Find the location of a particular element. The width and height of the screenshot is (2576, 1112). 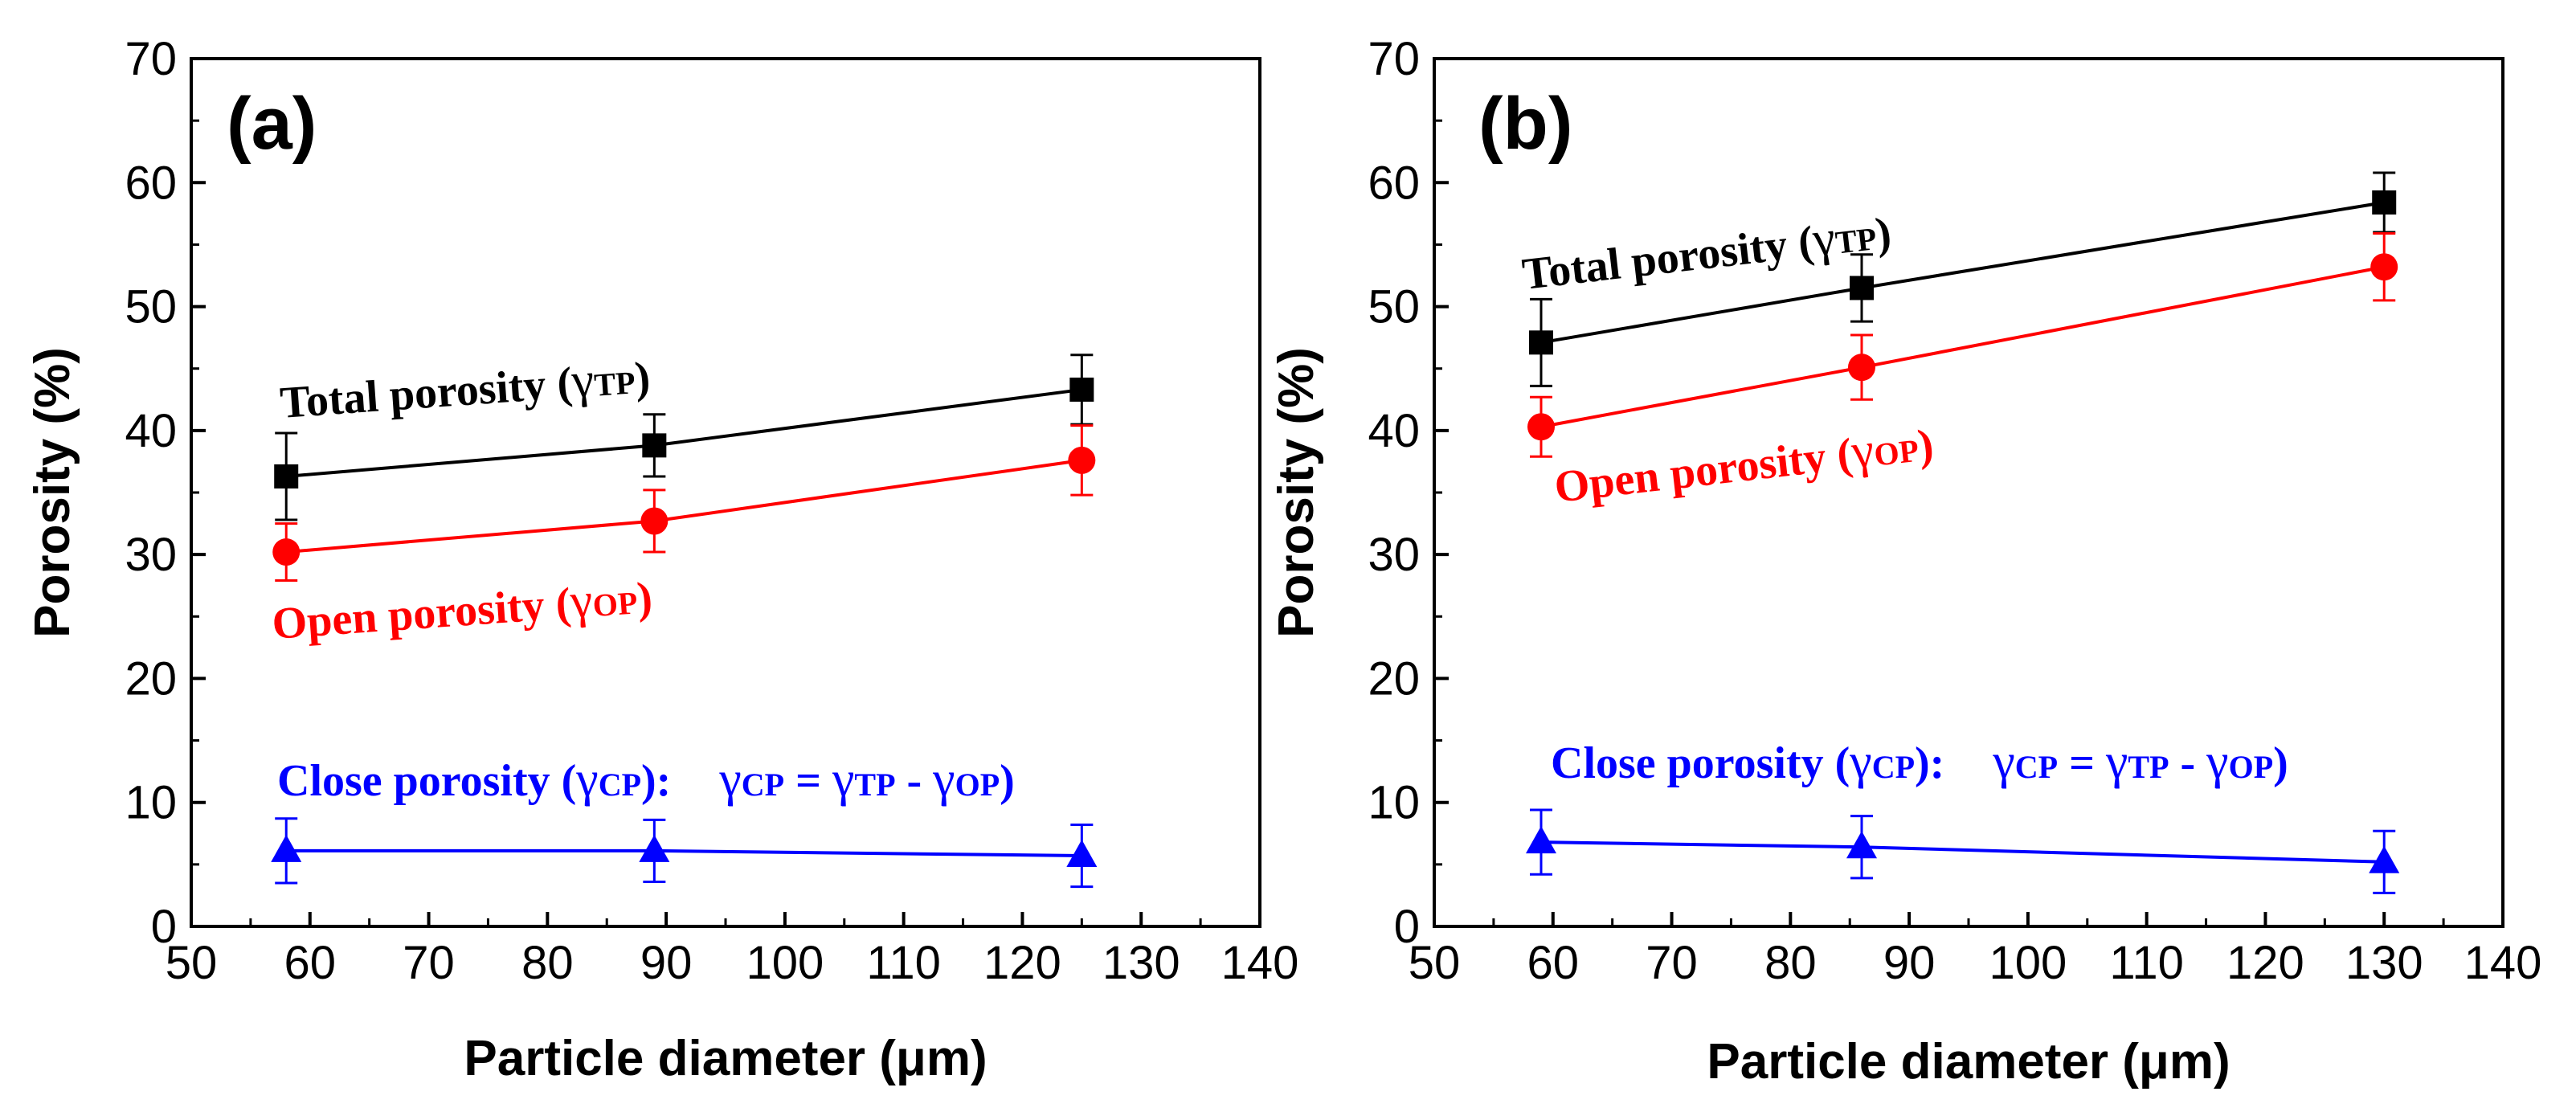

x-tick-label: 90 is located at coordinates (1910, 963).